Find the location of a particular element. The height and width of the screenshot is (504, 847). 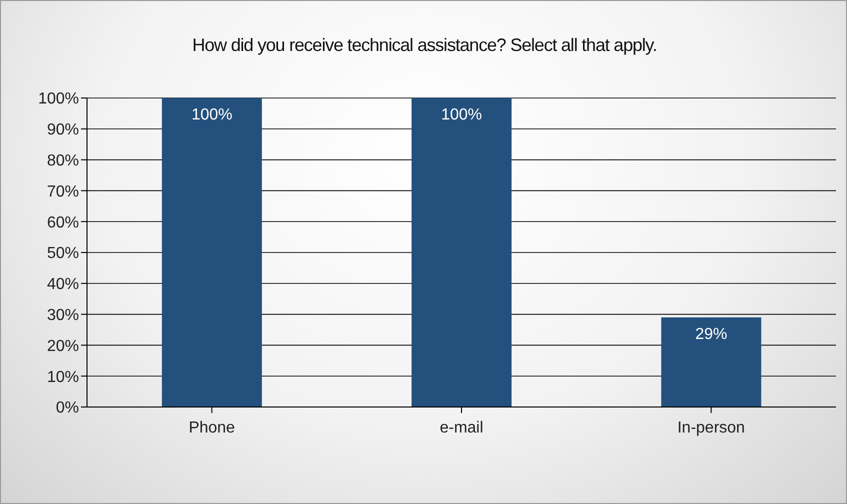

y-tick-label: 100% is located at coordinates (58, 99).